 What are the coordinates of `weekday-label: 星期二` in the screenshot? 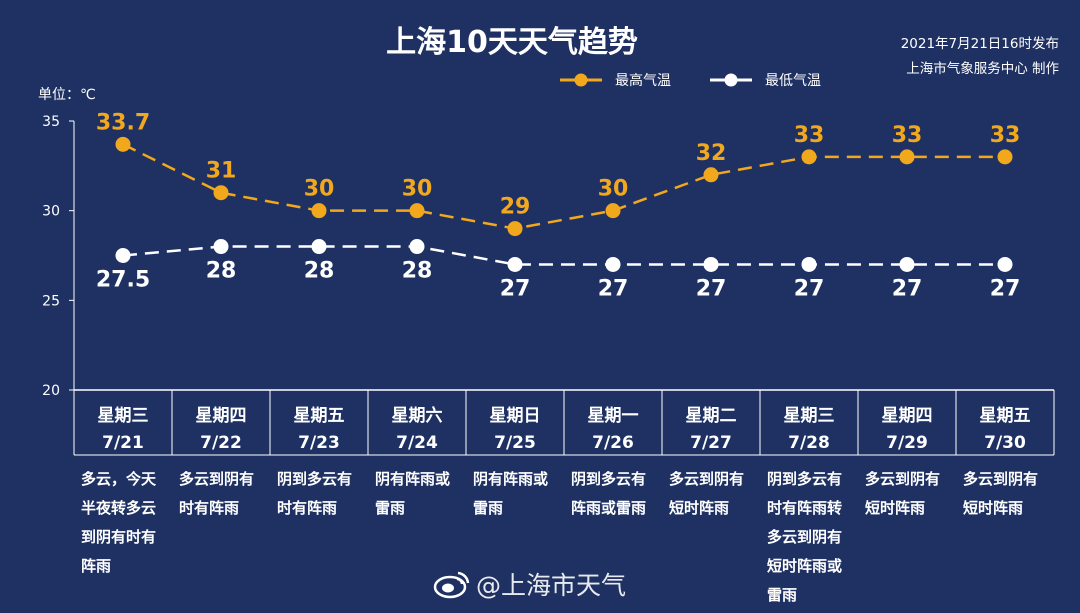 It's located at (711, 416).